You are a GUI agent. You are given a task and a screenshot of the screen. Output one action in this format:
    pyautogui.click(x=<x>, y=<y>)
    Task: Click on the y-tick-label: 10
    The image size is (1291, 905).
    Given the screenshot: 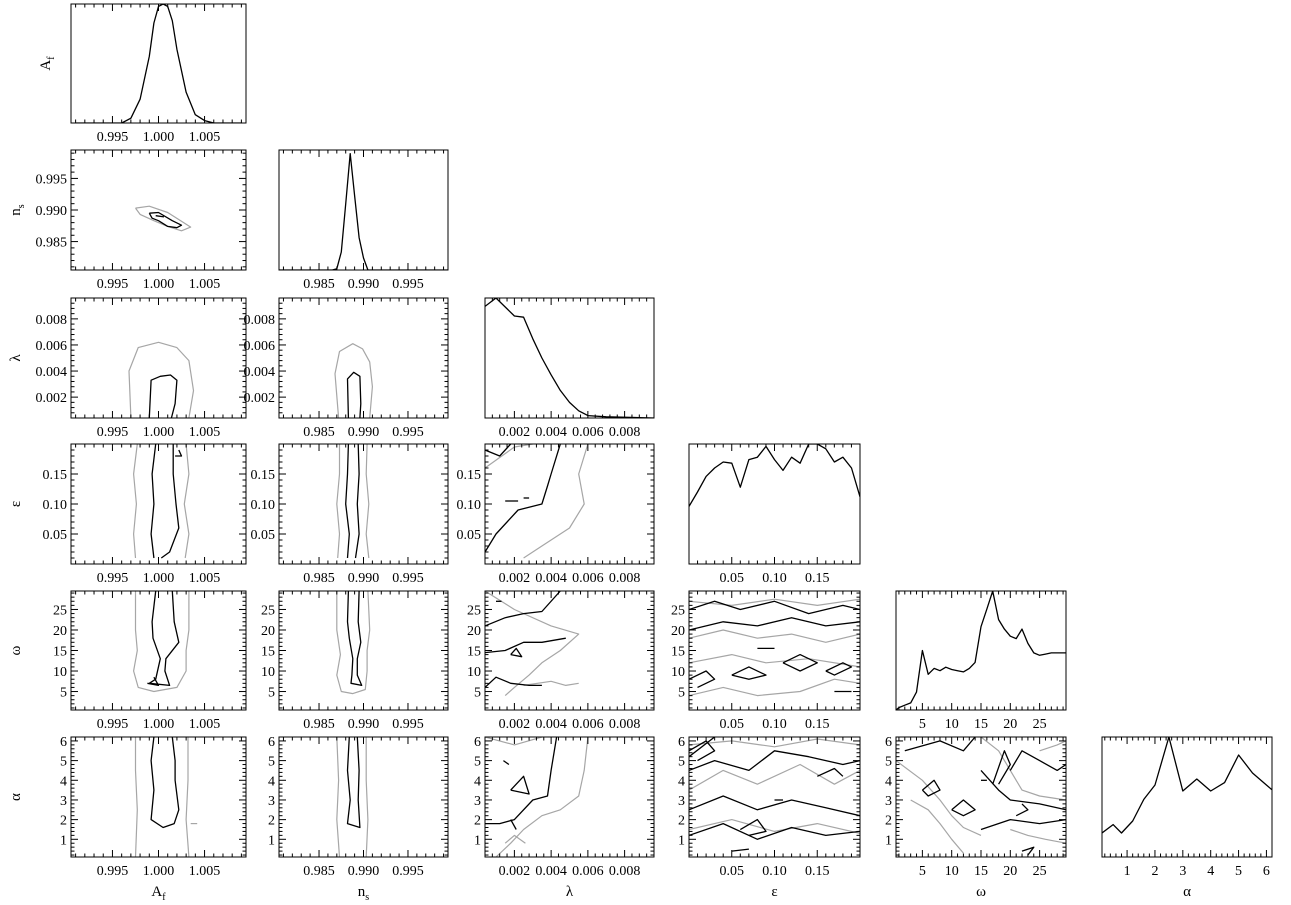 What is the action you would take?
    pyautogui.click(x=60, y=672)
    